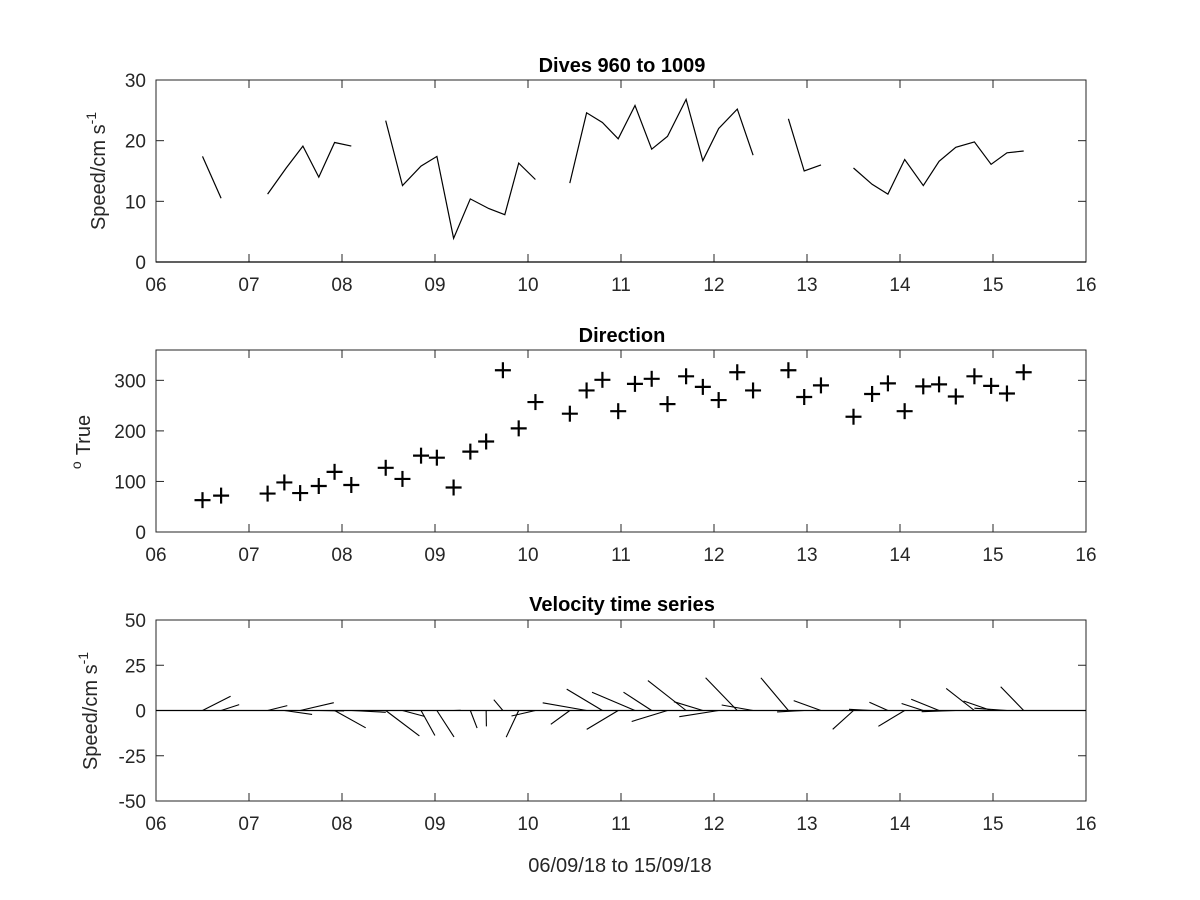 This screenshot has height=900, width=1200. I want to click on velocity-x-tick-label: 15, so click(992, 824).